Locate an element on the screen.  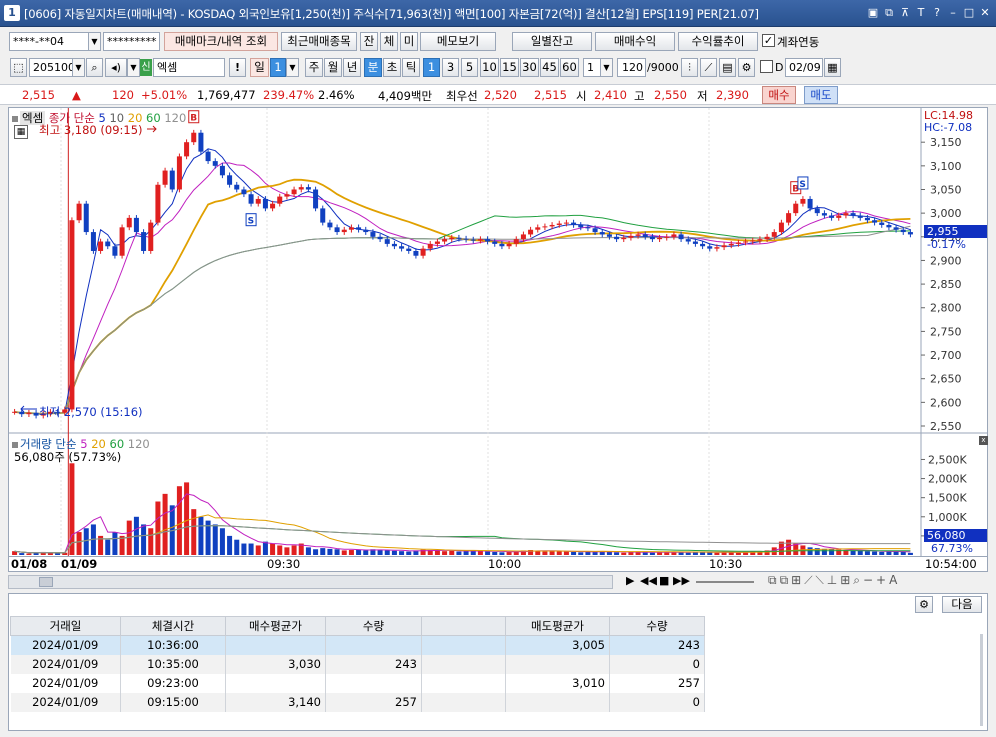
daily-period-button: 일 is located at coordinates (259, 67).